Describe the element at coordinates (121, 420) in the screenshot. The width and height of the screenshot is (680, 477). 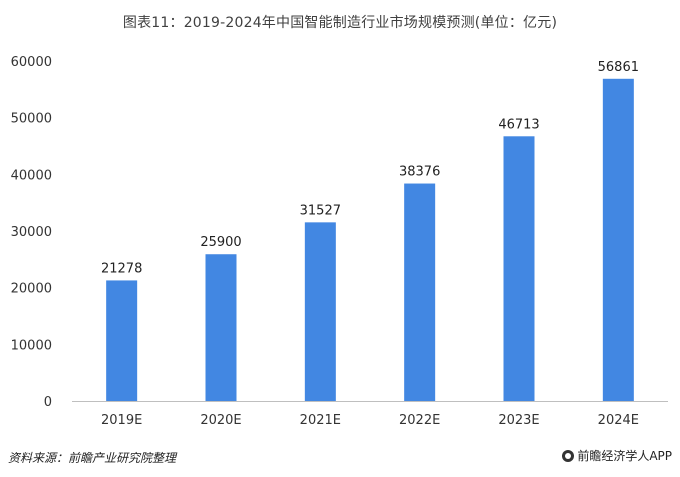
I see `x-tick-label: 2019E` at that location.